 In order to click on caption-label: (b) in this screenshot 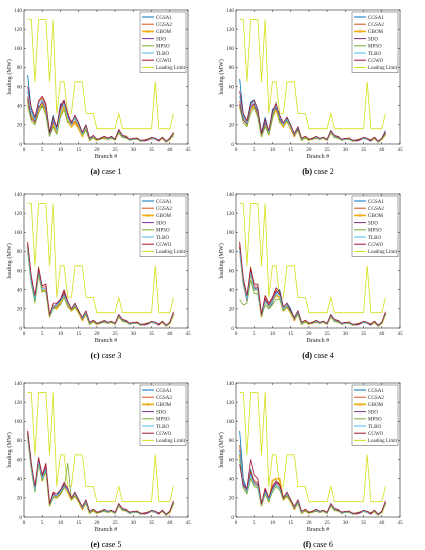, I will do `click(307, 171)`.